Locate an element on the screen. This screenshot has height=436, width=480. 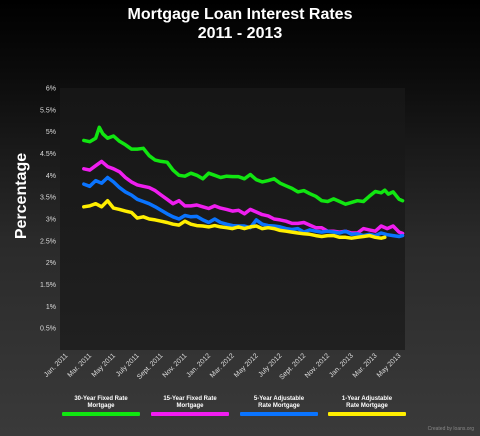
legend-label-line1: 30-Year Fixed Rate is located at coordinates (101, 399).